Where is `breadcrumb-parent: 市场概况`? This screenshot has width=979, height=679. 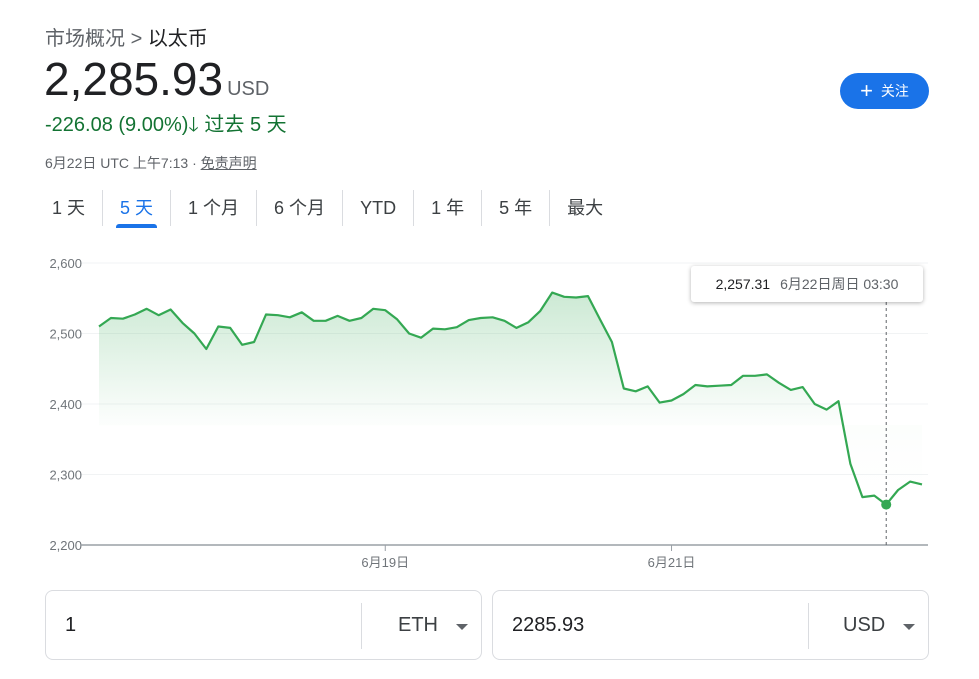 breadcrumb-parent: 市场概况 is located at coordinates (85, 39).